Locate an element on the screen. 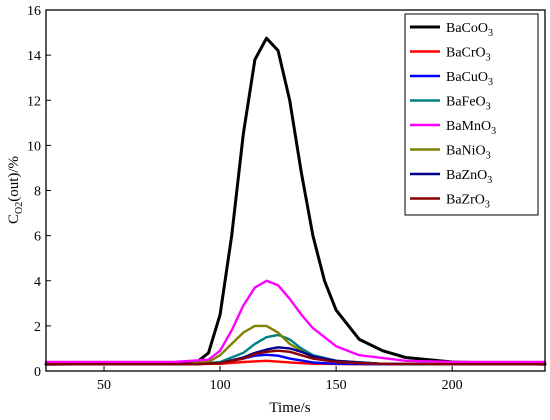 This screenshot has height=420, width=550. legend-label-main: BaZrO is located at coordinates (465, 200).